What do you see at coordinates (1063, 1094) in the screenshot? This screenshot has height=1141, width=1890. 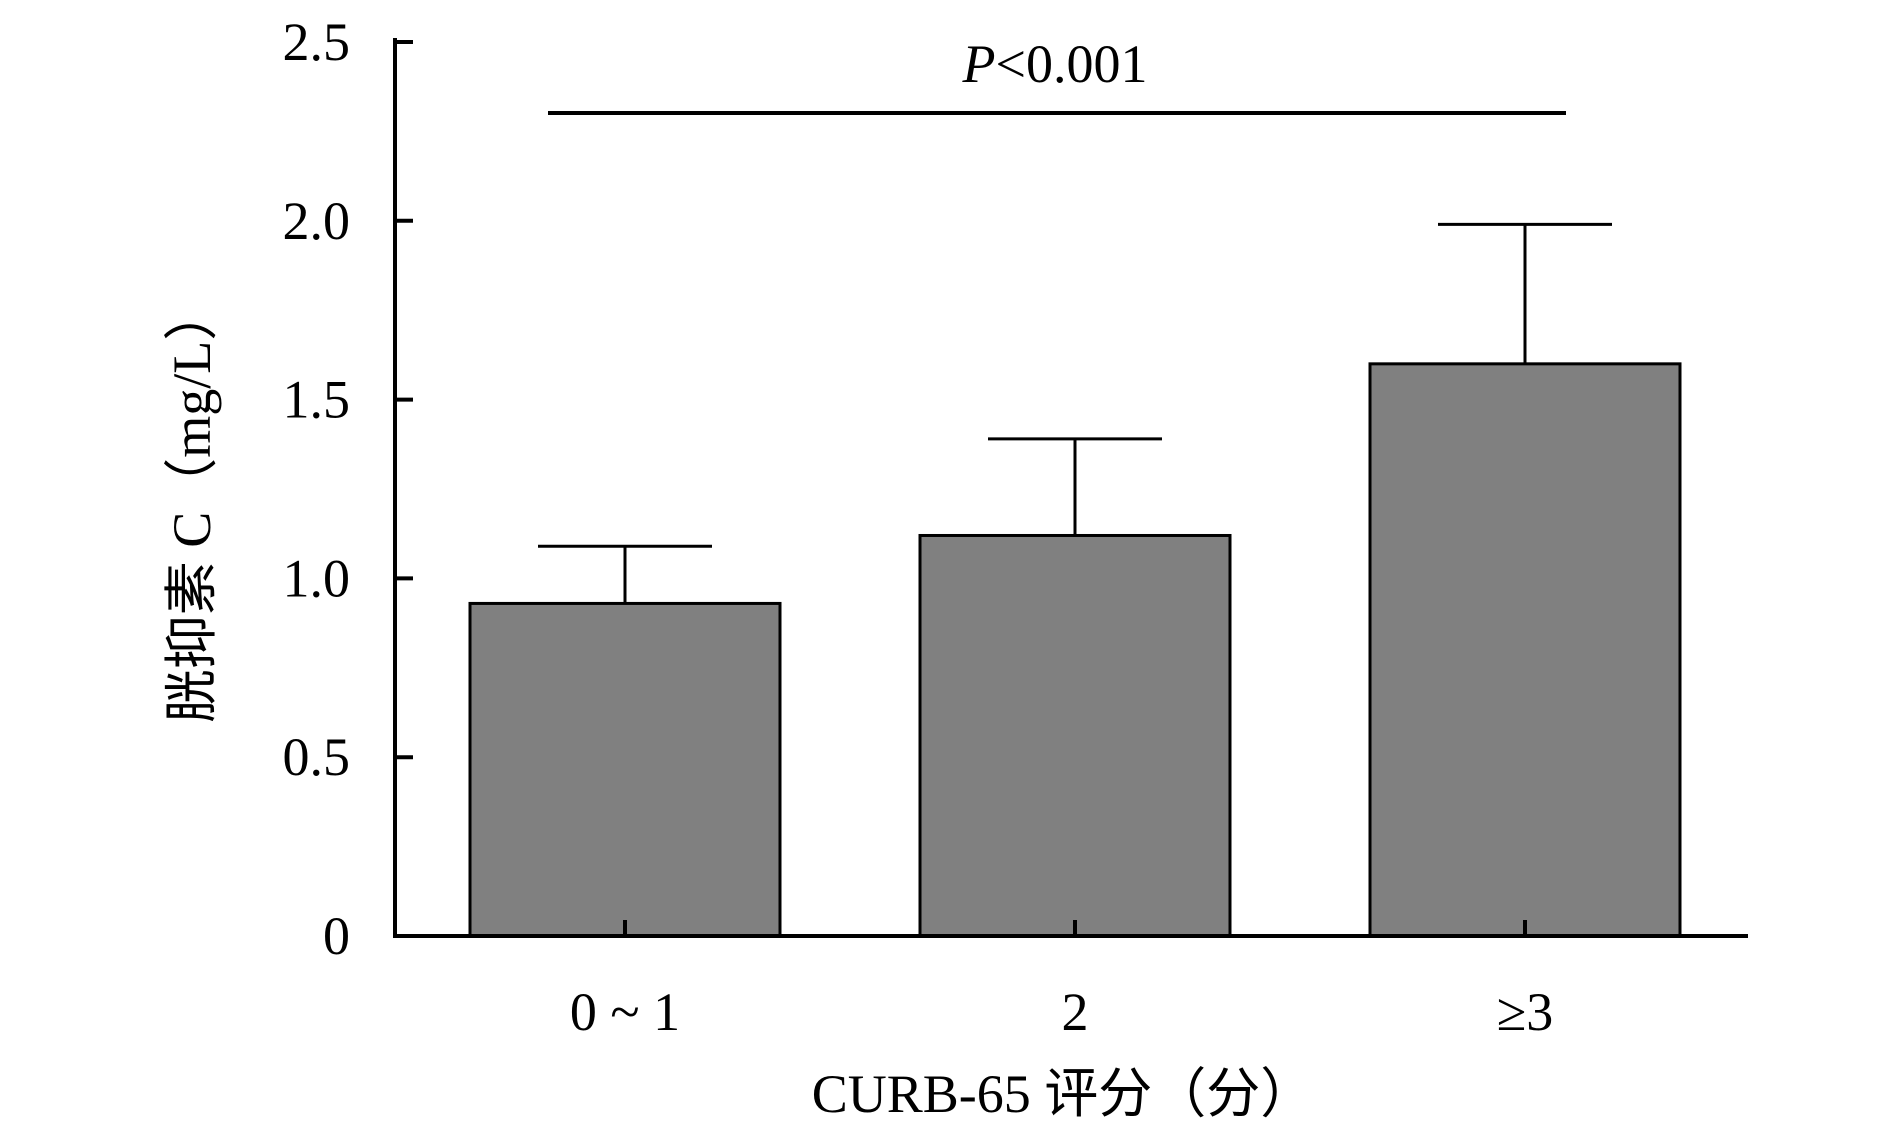 I see `x-axis-label: CURB-65 评分（分）` at bounding box center [1063, 1094].